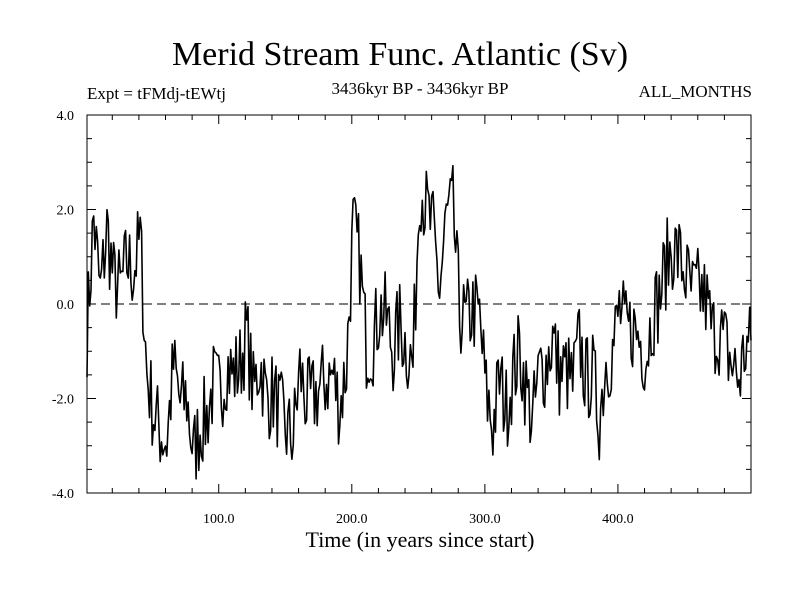 This screenshot has width=800, height=600. What do you see at coordinates (695, 91) in the screenshot?
I see `season-label: ALL_MONTHS` at bounding box center [695, 91].